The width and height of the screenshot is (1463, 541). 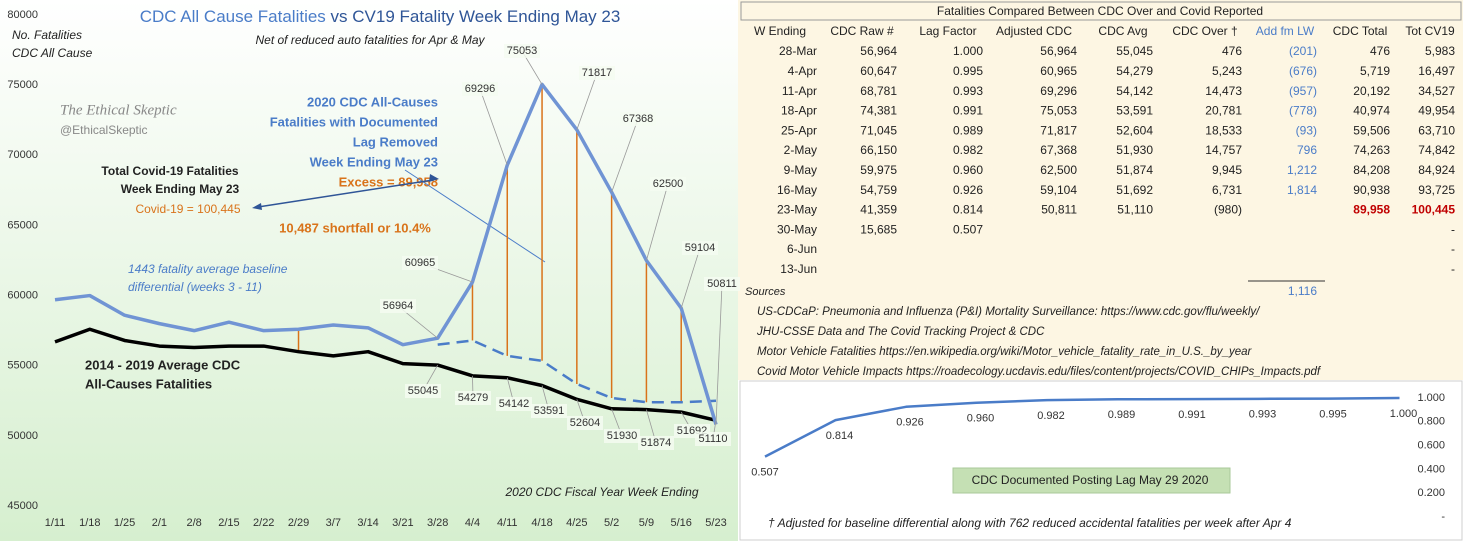 I want to click on data-label: 62500, so click(x=668, y=184).